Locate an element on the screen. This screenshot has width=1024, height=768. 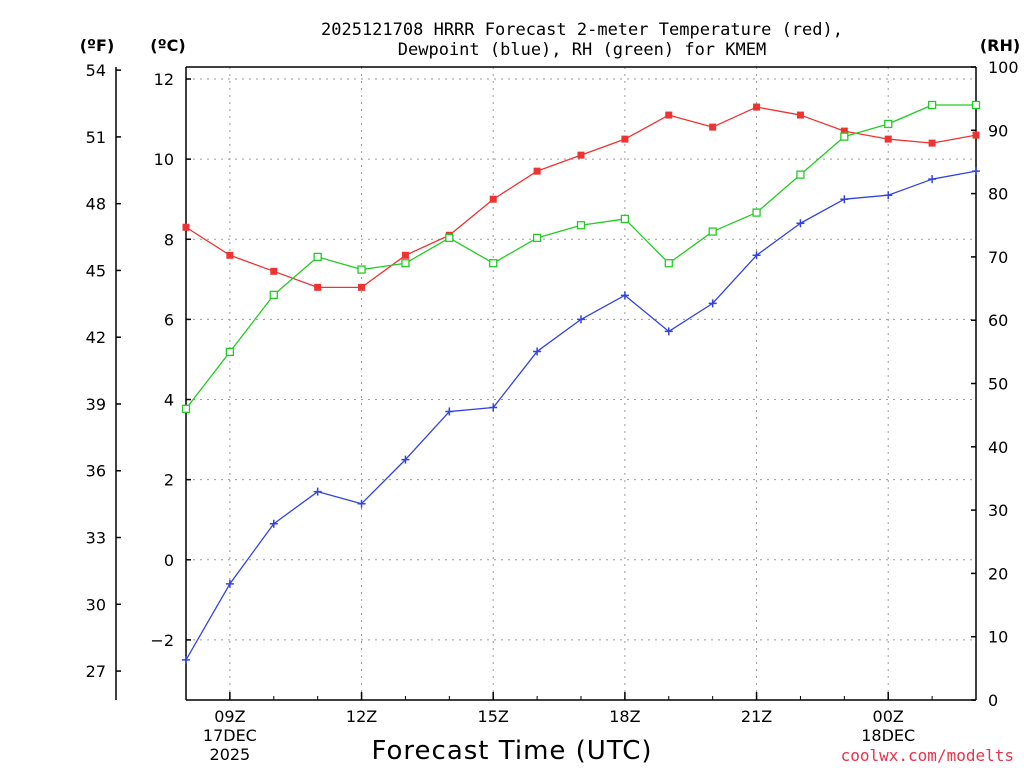
fahrenheit-tick-label: 30 is located at coordinates (96, 604).